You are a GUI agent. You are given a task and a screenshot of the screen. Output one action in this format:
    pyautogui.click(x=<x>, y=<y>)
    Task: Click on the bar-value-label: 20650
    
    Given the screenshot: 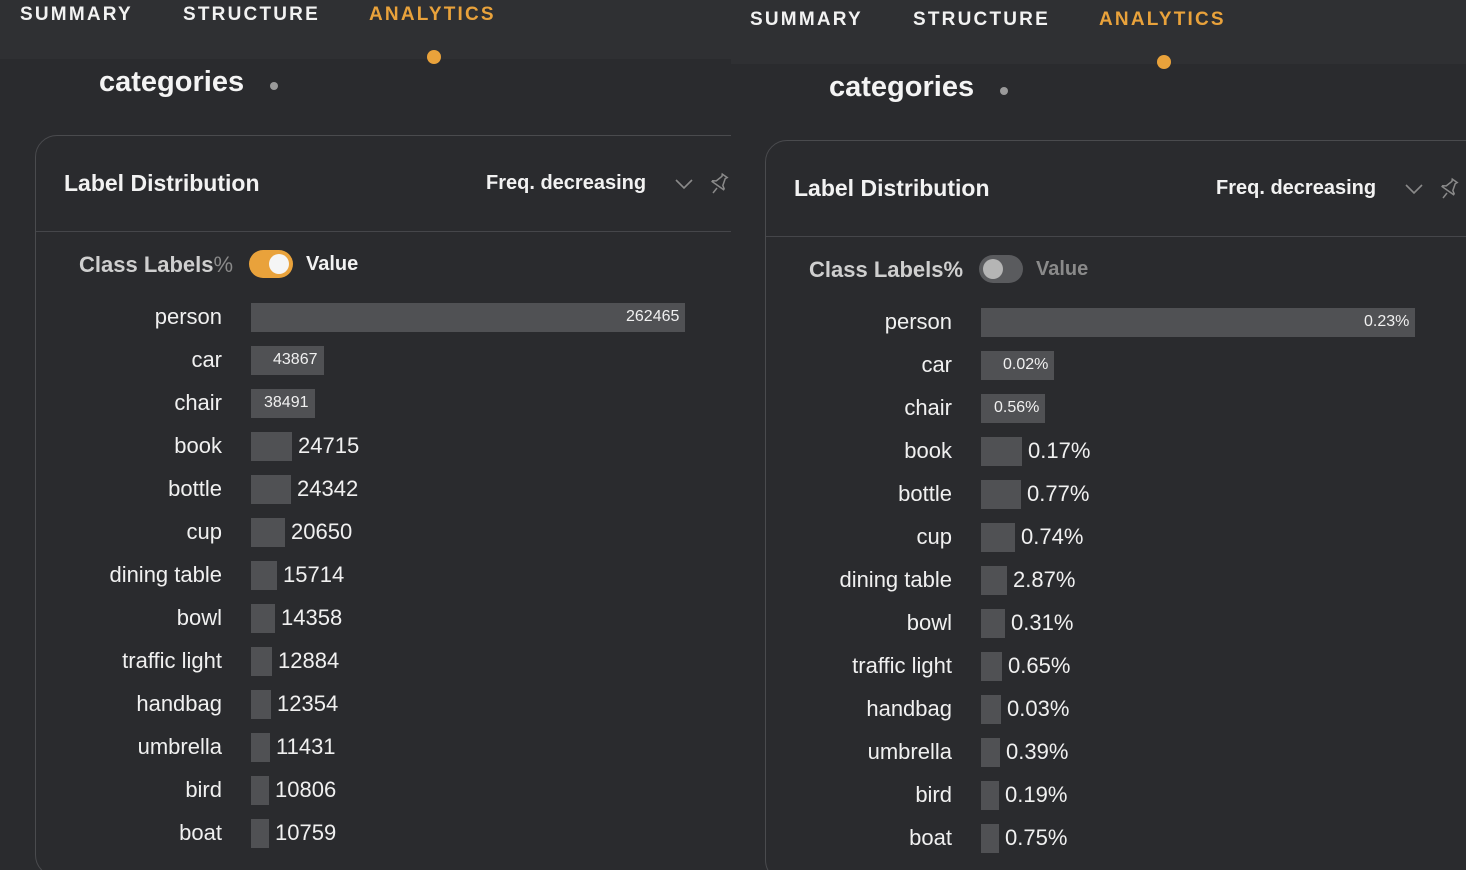 What is the action you would take?
    pyautogui.click(x=322, y=531)
    